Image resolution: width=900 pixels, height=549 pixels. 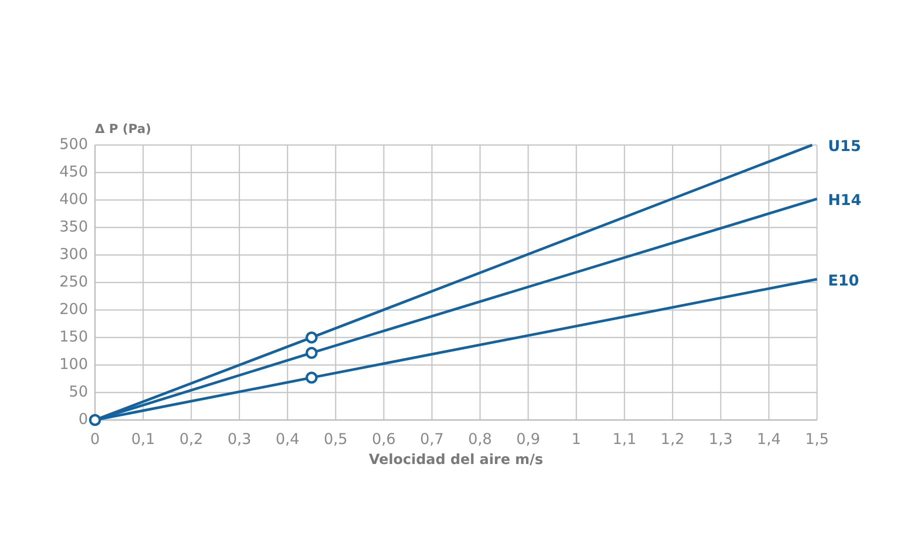 I want to click on x-tick-label: 1,3, so click(x=720, y=439).